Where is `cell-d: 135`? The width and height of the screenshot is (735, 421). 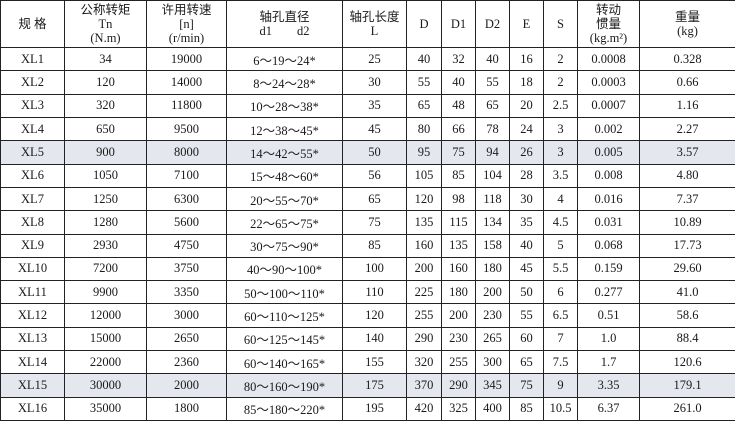
cell-d: 135 is located at coordinates (424, 222).